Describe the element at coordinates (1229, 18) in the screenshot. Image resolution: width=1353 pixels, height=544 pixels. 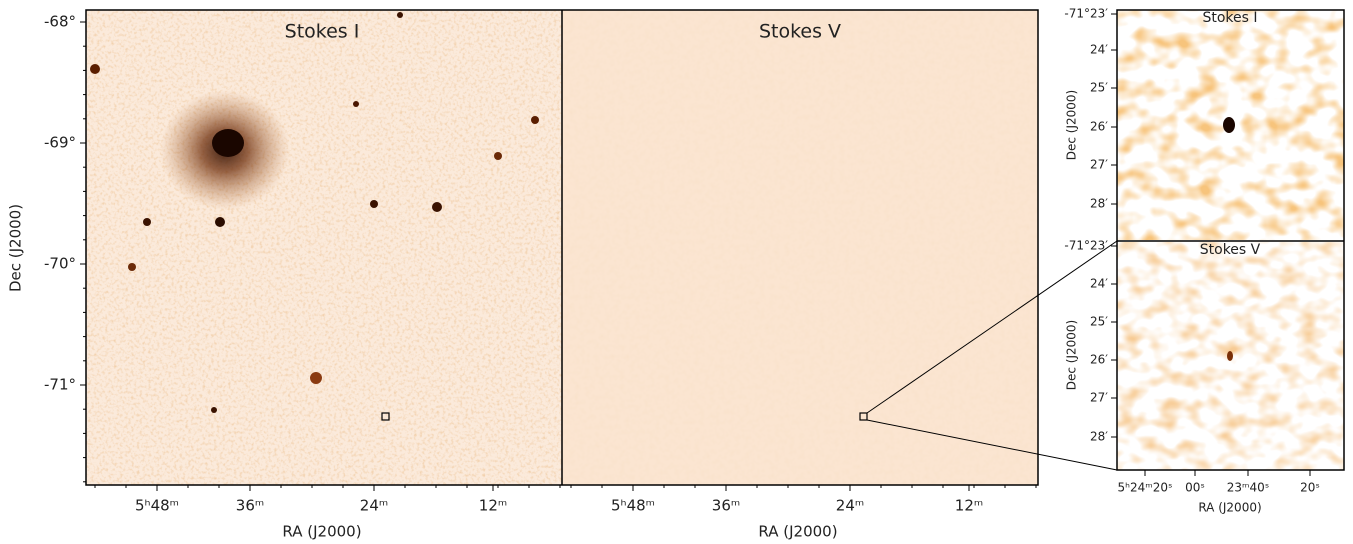
I see `inset-title: Stokes I` at that location.